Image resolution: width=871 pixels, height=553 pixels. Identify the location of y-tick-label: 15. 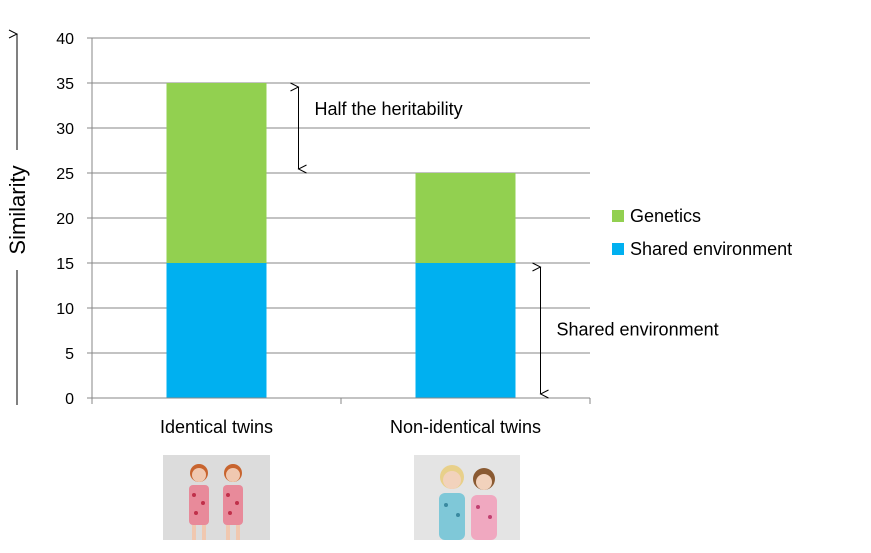
(65, 264).